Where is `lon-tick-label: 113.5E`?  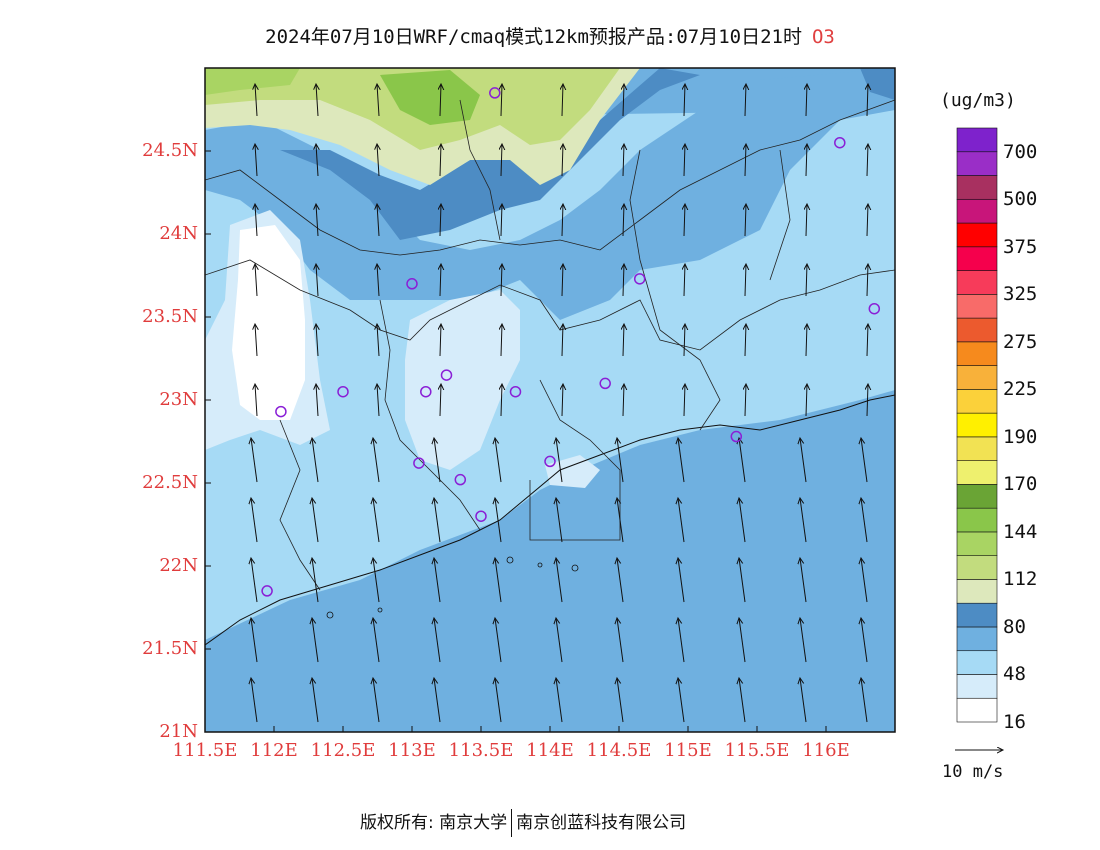
lon-tick-label: 113.5E is located at coordinates (481, 750).